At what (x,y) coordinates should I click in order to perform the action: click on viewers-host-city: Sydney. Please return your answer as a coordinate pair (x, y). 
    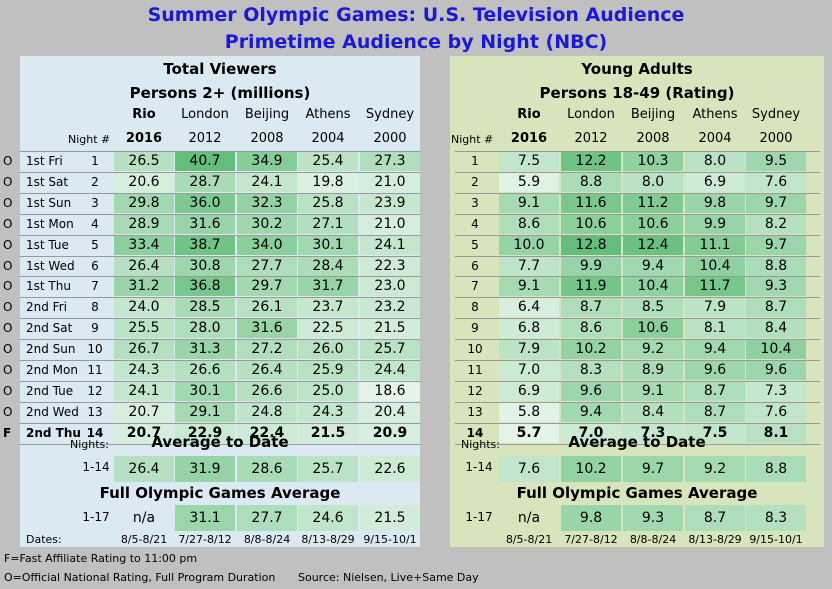
    Looking at the image, I should click on (390, 114).